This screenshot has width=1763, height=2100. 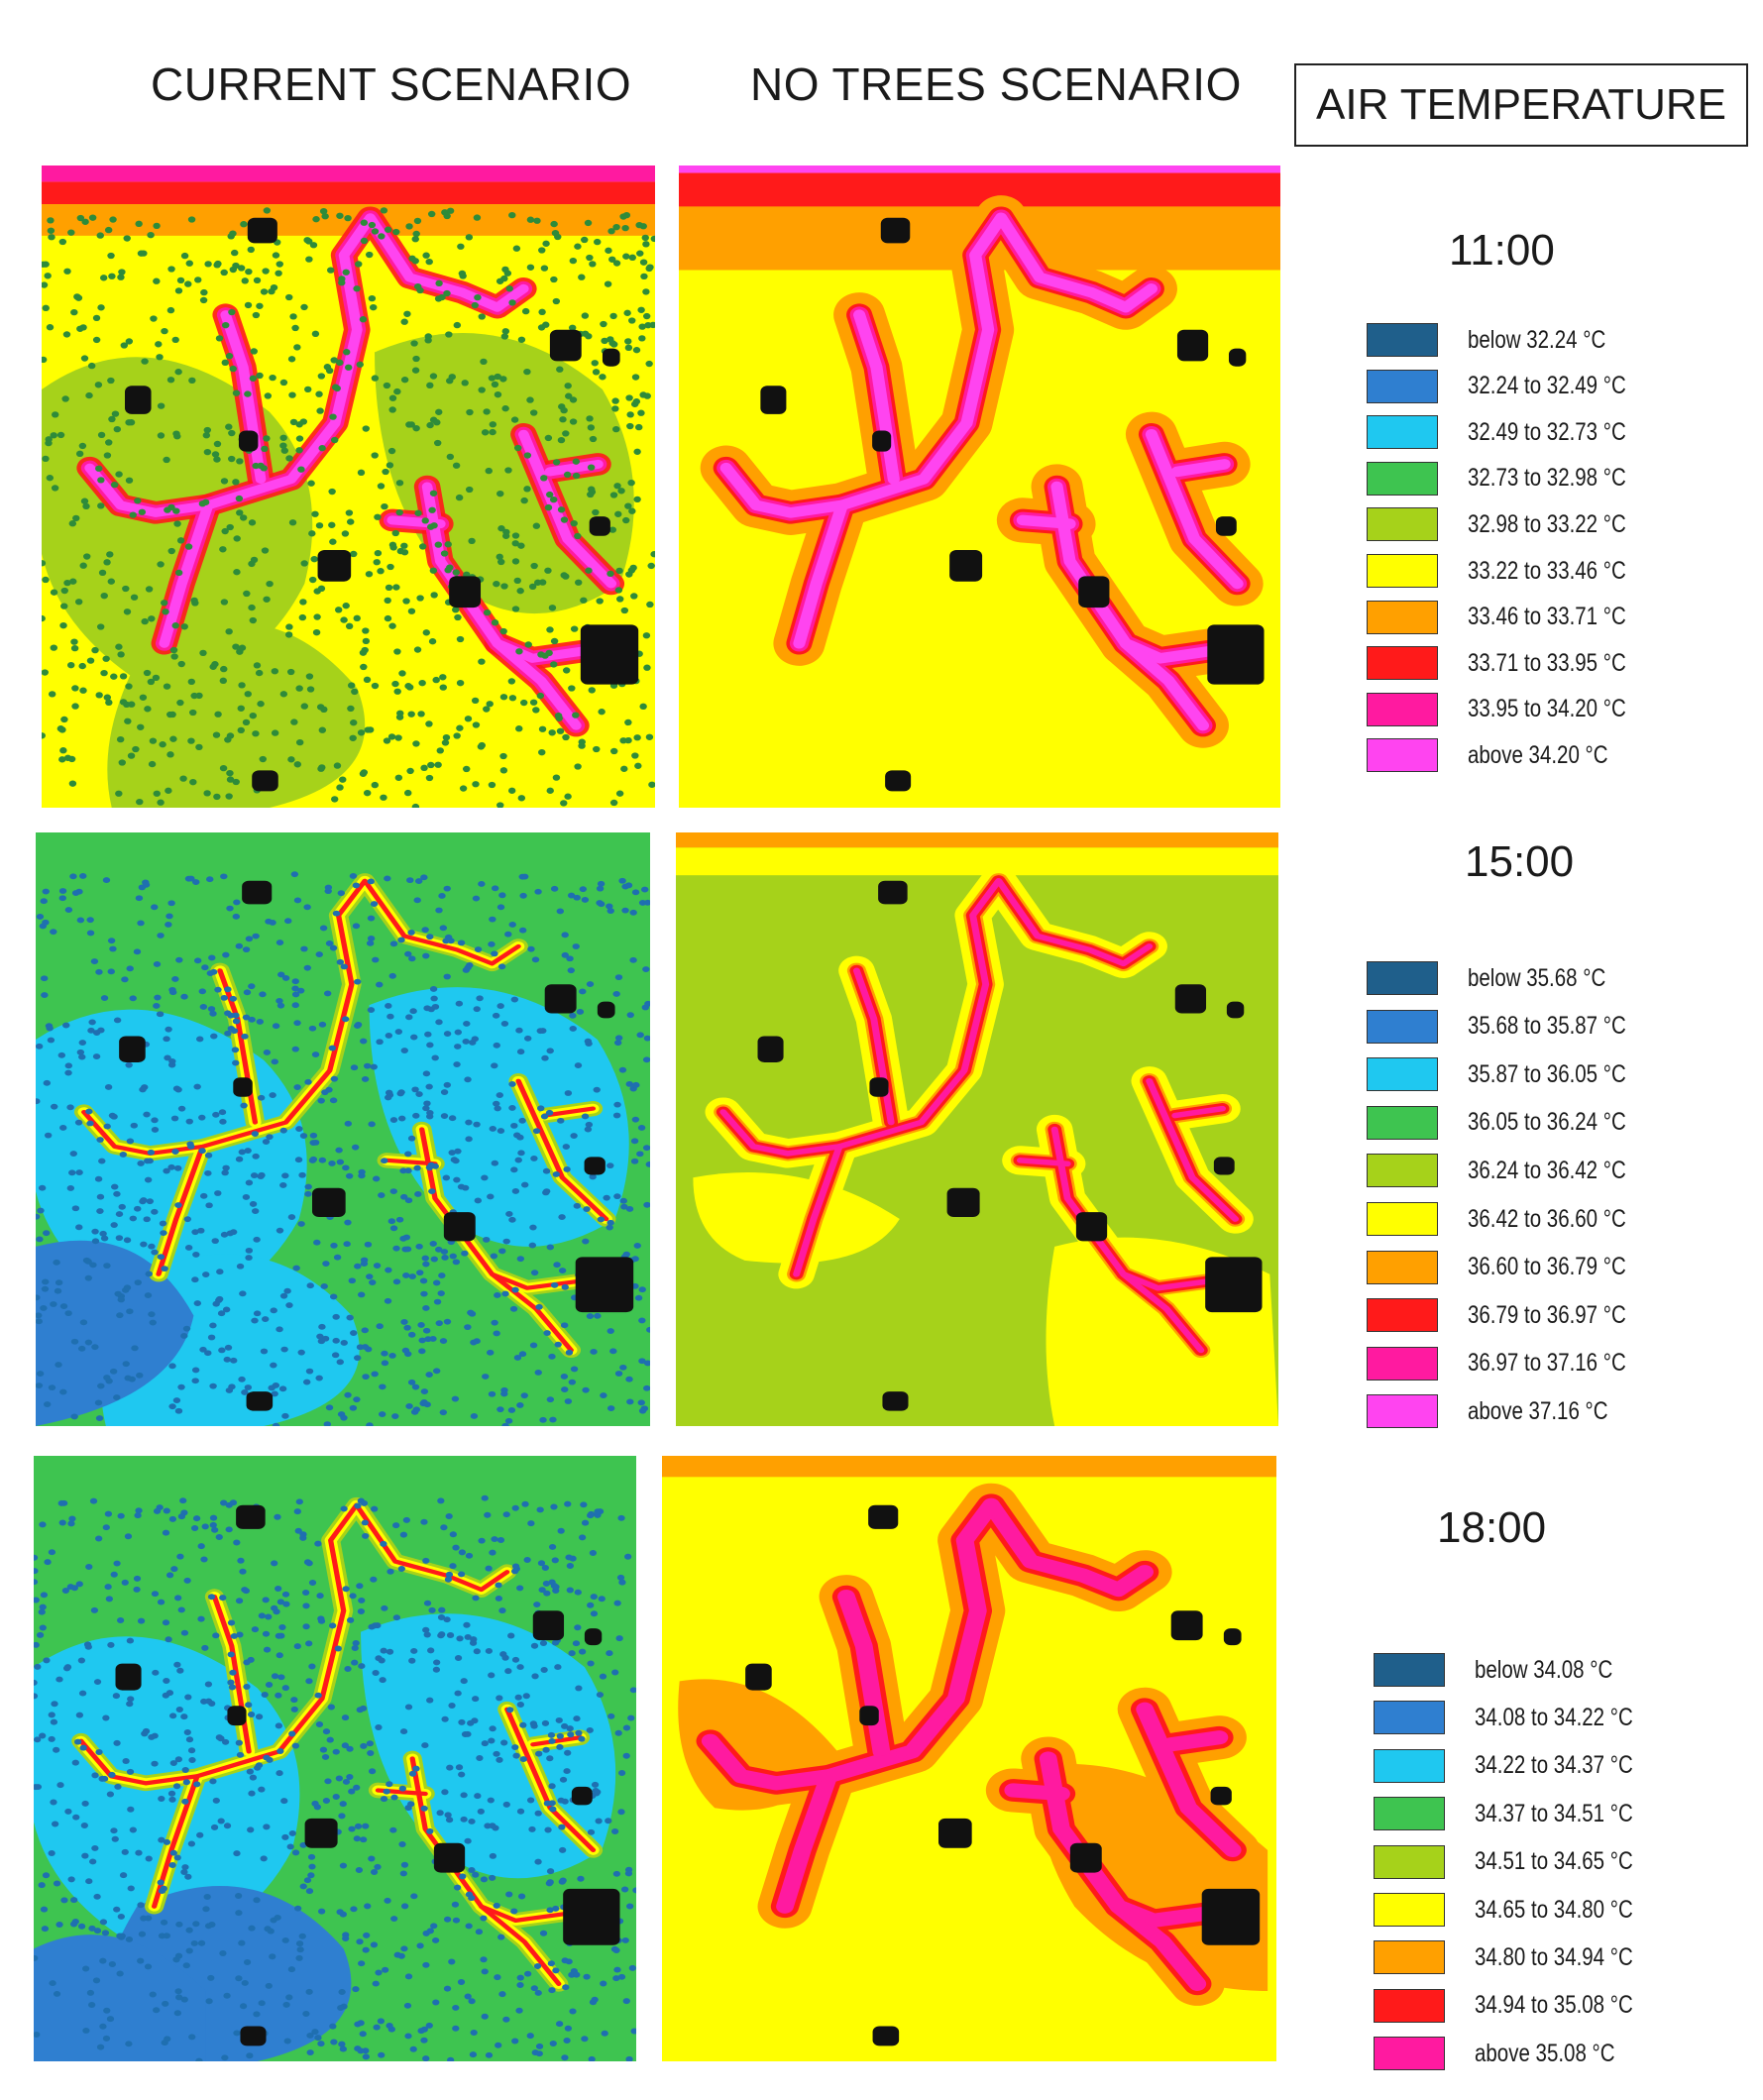 I want to click on legend-item: 34.22 to 34.37 °C, so click(x=1521, y=1766).